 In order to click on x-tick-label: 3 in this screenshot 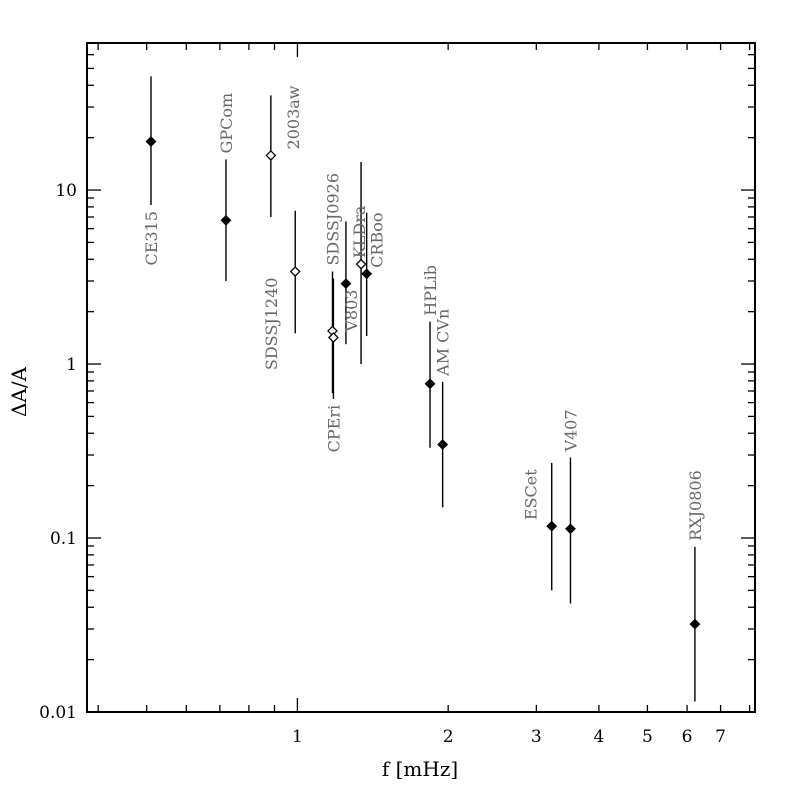, I will do `click(536, 737)`.